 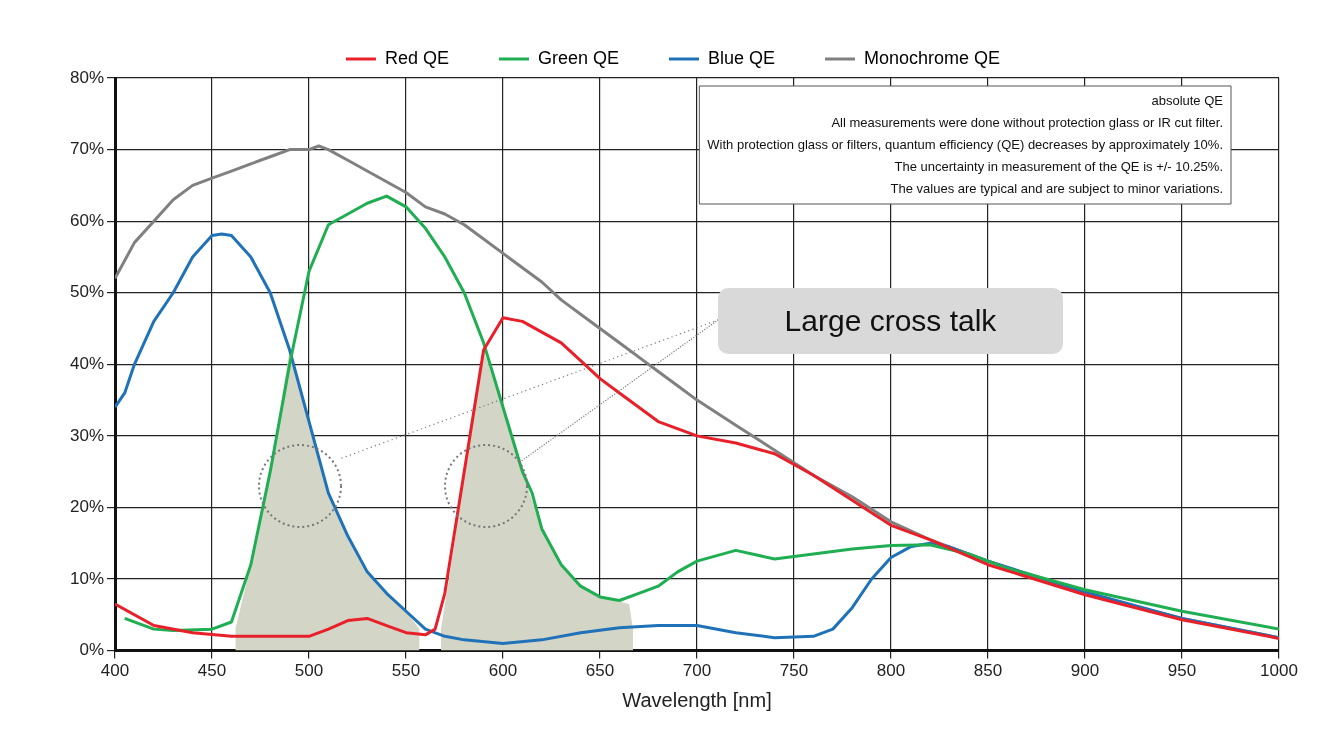 What do you see at coordinates (578, 57) in the screenshot?
I see `legend-label: Green QE` at bounding box center [578, 57].